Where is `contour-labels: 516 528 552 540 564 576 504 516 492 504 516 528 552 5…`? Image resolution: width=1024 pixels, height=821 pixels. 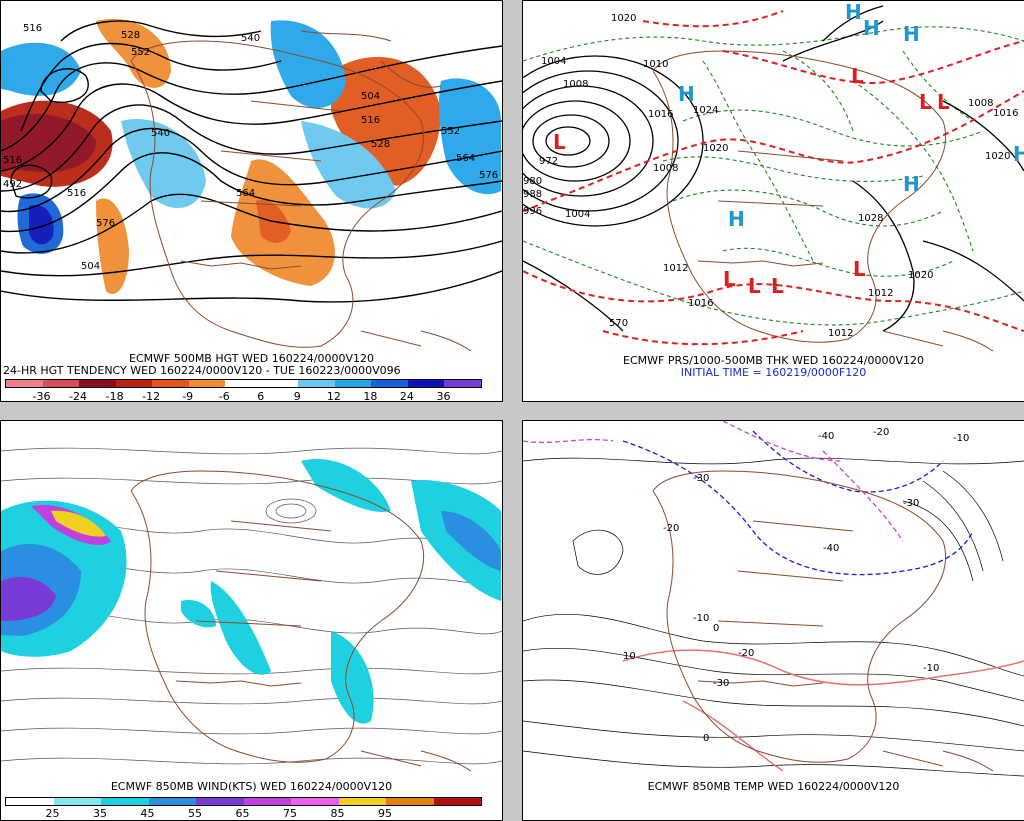
contour-labels: 516 528 552 540 564 576 504 516 492 504 516 528 552 5… is located at coordinates (250, 147).